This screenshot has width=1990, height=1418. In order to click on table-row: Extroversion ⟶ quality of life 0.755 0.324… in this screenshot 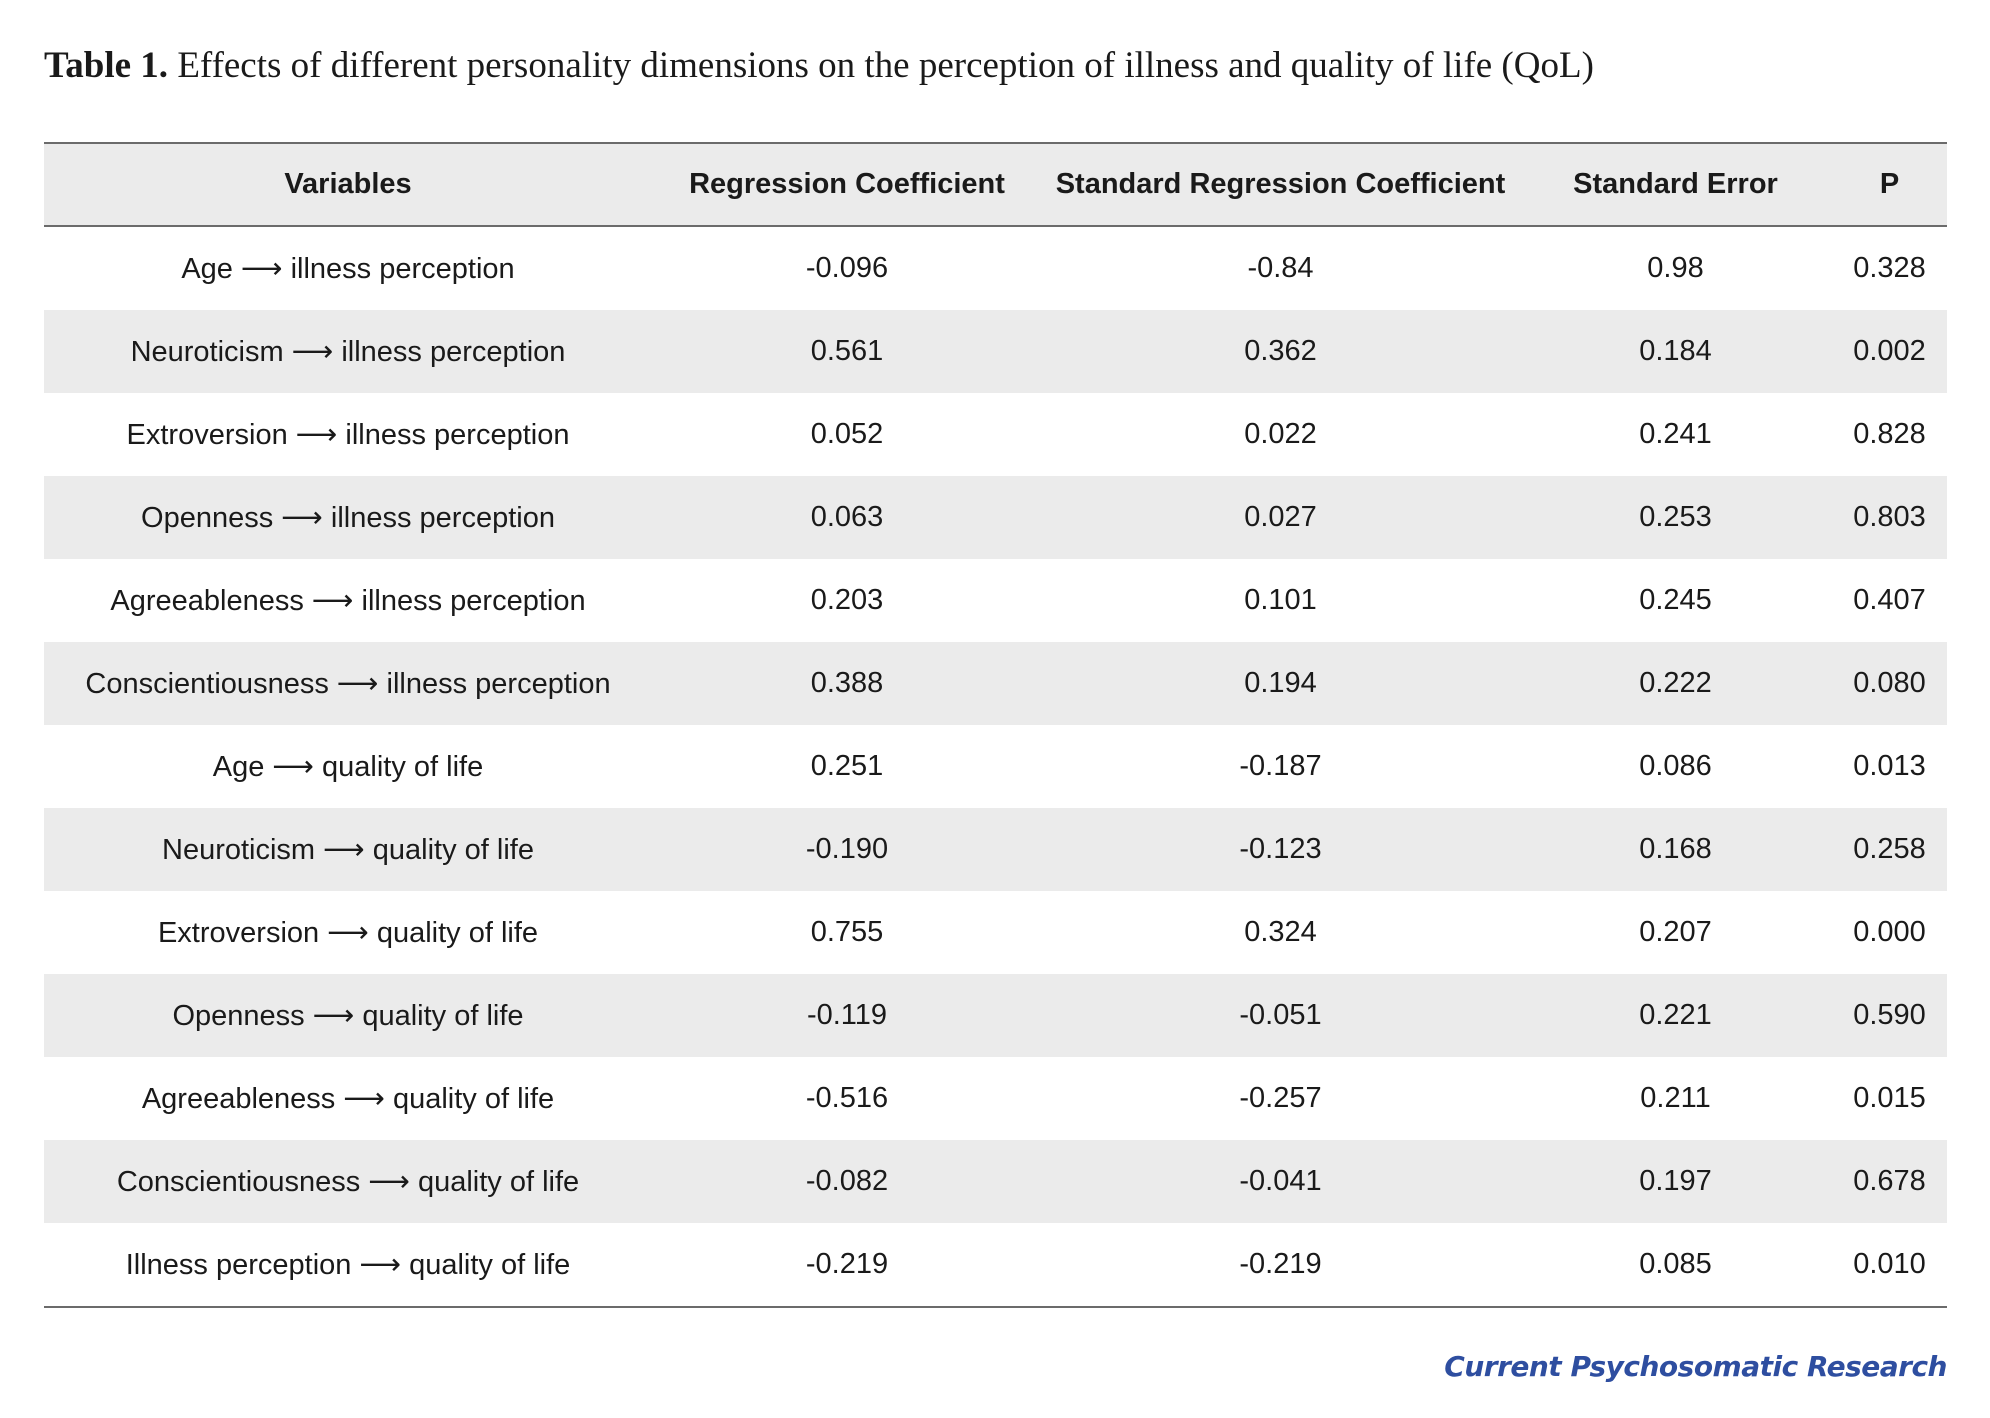, I will do `click(995, 932)`.